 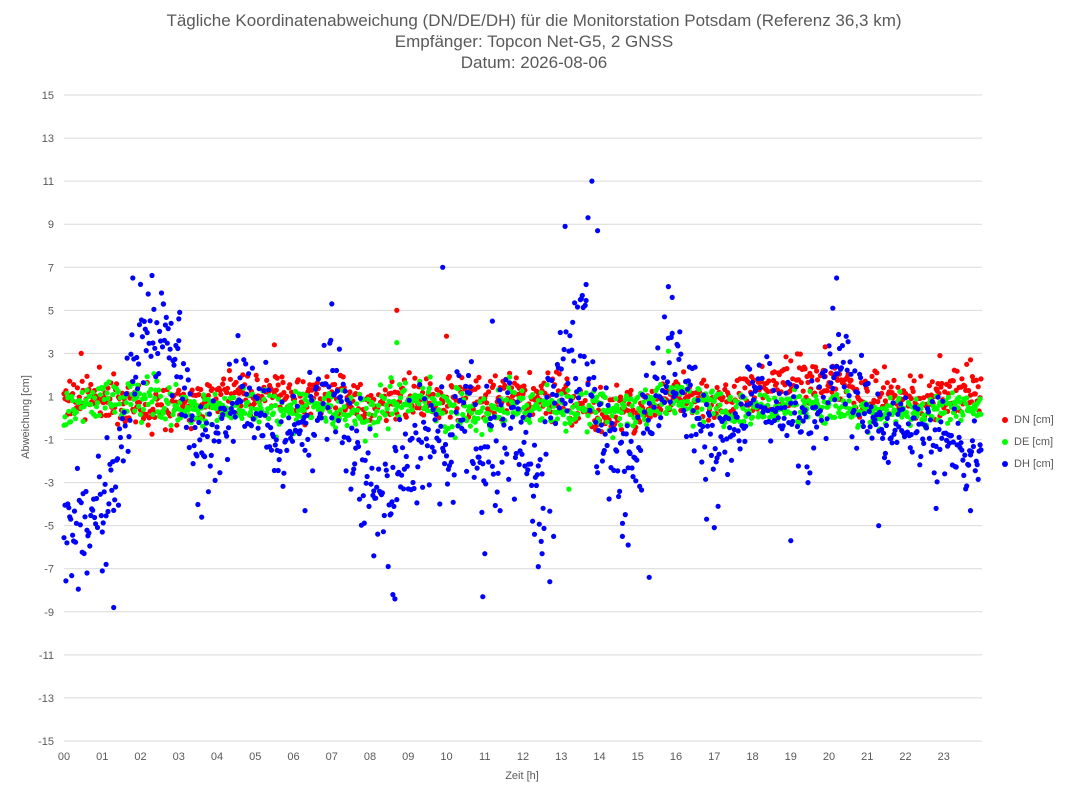 I want to click on x-tick-label: 03, so click(x=179, y=757).